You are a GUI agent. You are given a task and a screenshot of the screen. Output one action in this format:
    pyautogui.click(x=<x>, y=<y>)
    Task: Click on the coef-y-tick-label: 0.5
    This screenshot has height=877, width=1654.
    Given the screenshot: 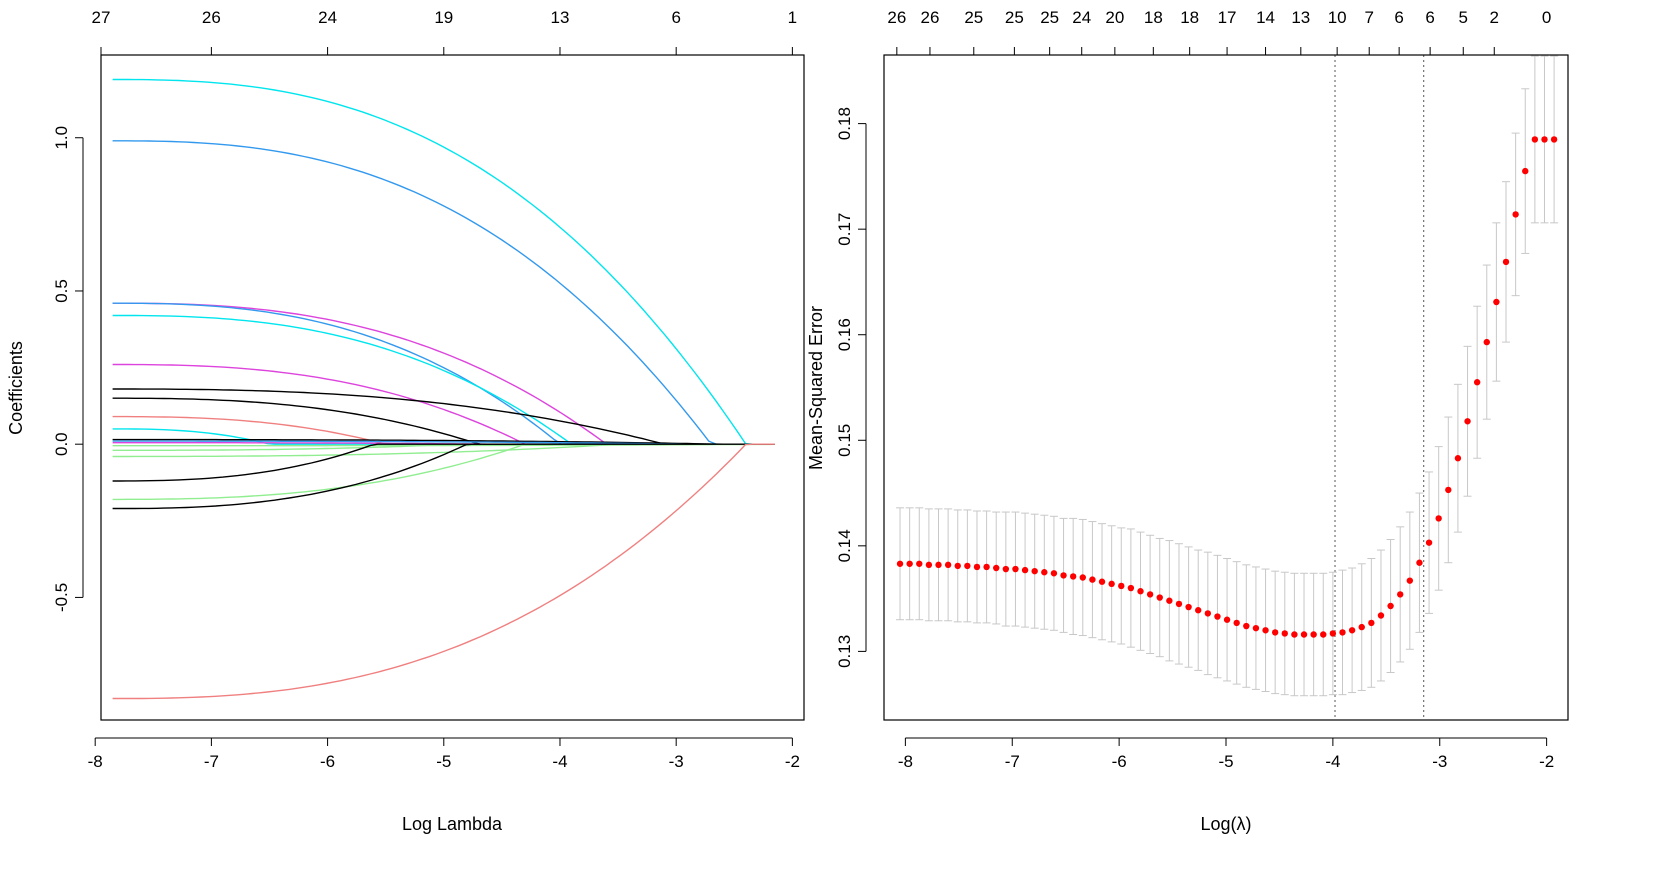 What is the action you would take?
    pyautogui.click(x=61, y=291)
    